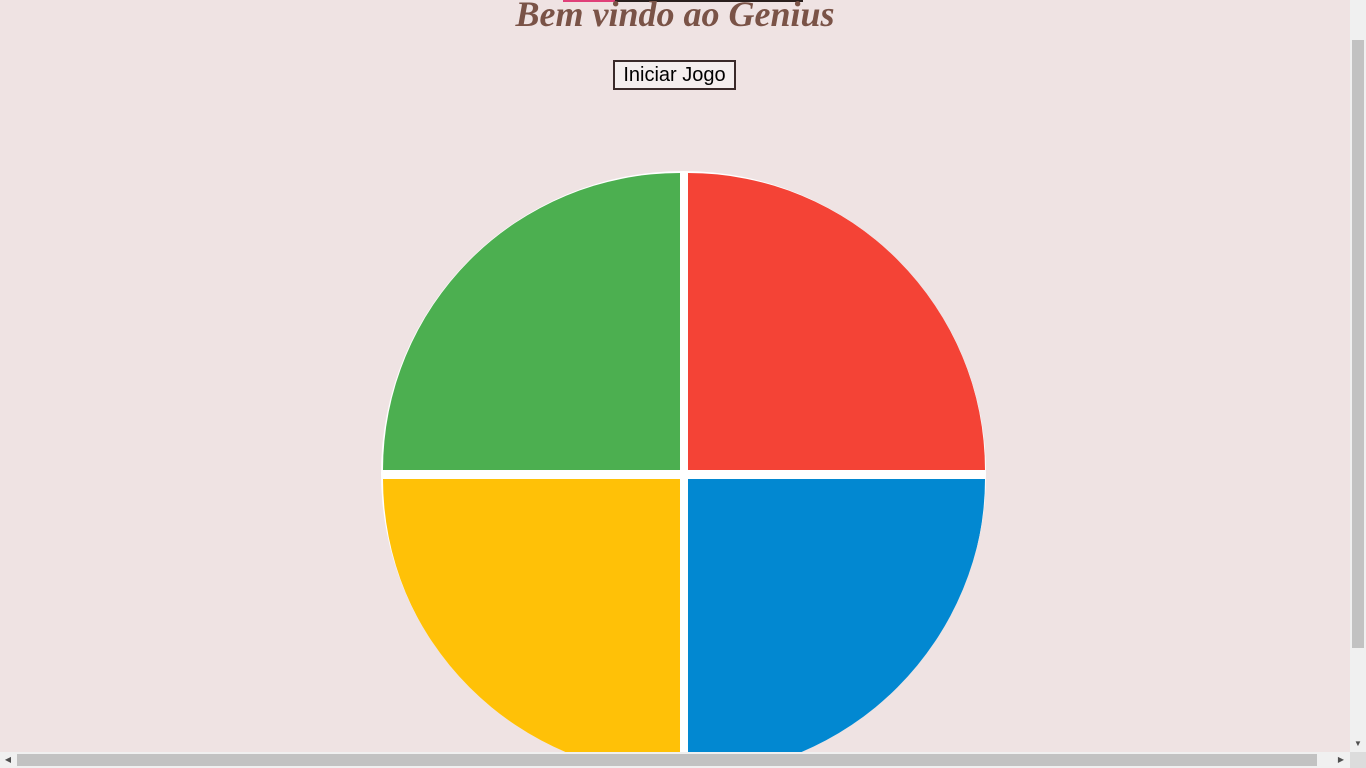  What do you see at coordinates (683, 1) in the screenshot?
I see `title-decoration-bar` at bounding box center [683, 1].